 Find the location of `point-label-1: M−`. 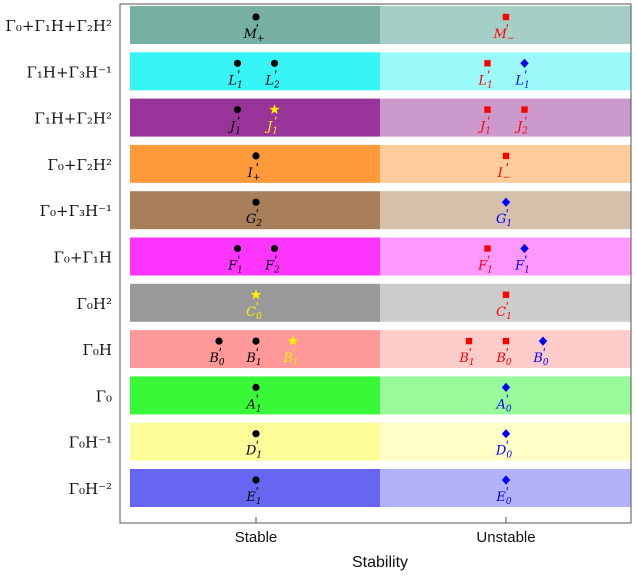

point-label-1: M− is located at coordinates (504, 35).